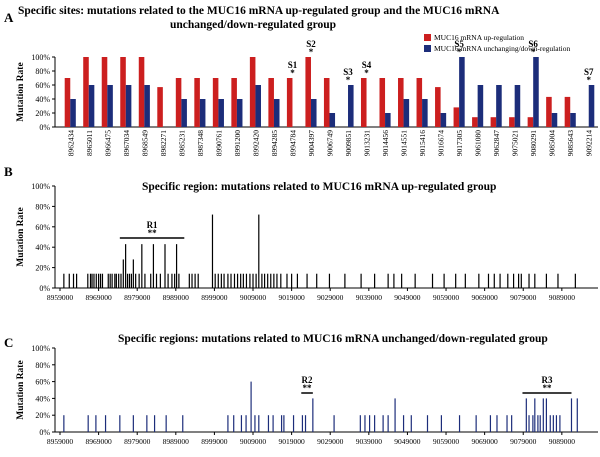 The width and height of the screenshot is (600, 457). What do you see at coordinates (515, 143) in the screenshot?
I see `panel-a-x-tick-label: 9075021` at bounding box center [515, 143].